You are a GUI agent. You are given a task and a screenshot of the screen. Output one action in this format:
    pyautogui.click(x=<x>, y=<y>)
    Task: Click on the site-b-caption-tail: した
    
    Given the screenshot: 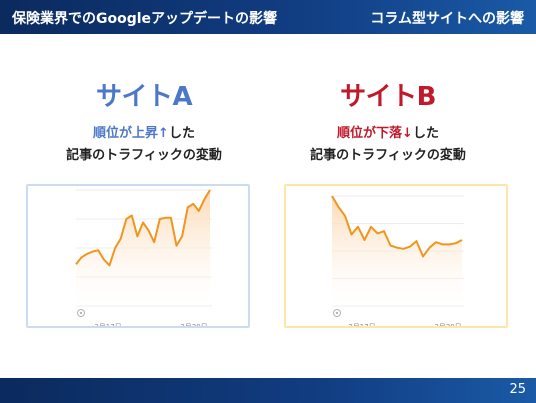 What is the action you would take?
    pyautogui.click(x=425, y=133)
    